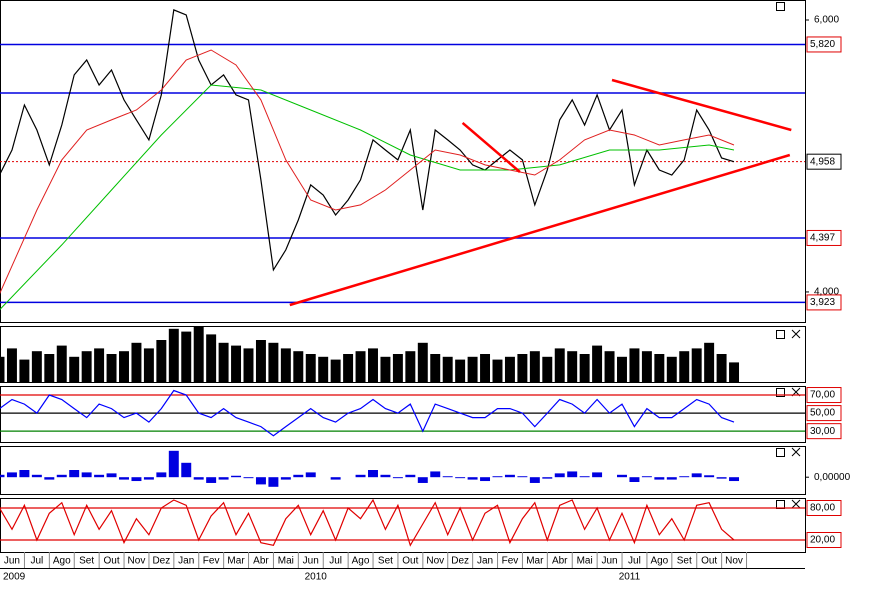 This screenshot has height=589, width=872. What do you see at coordinates (826, 20) in the screenshot?
I see `y-tick-label: 6,000` at bounding box center [826, 20].